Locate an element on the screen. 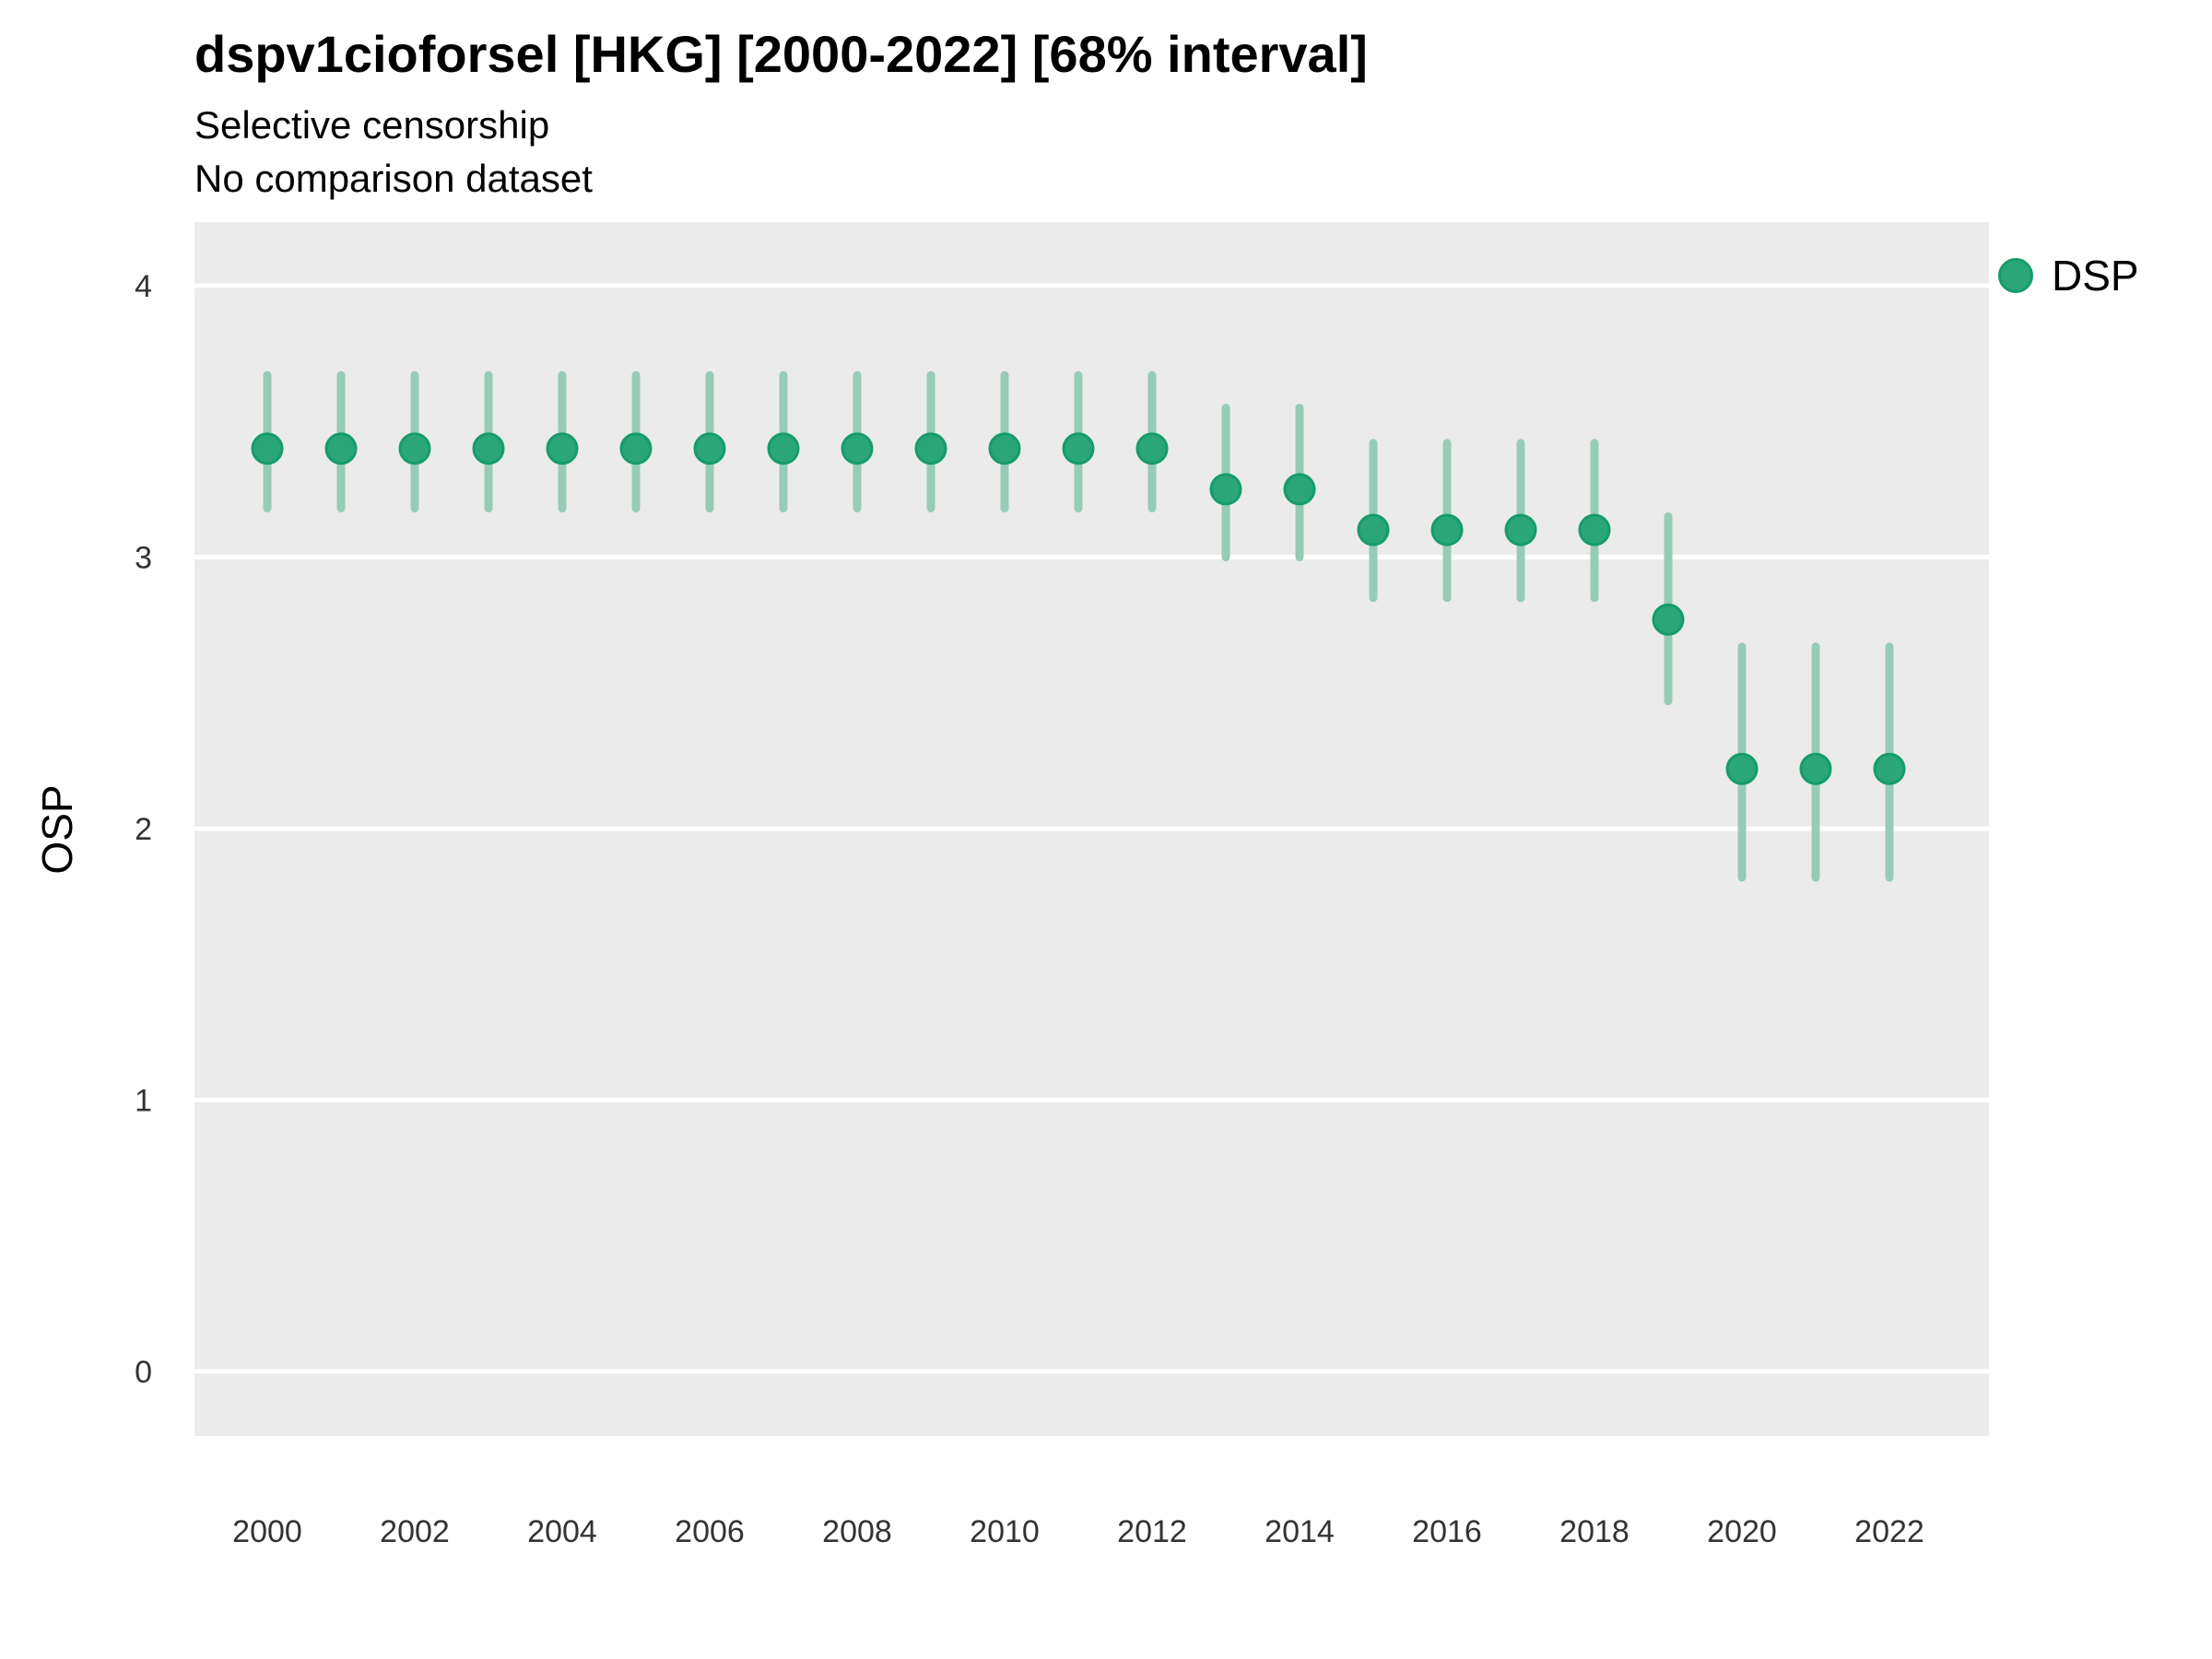 The image size is (2212, 1659). data-point-2018 is located at coordinates (1594, 530).